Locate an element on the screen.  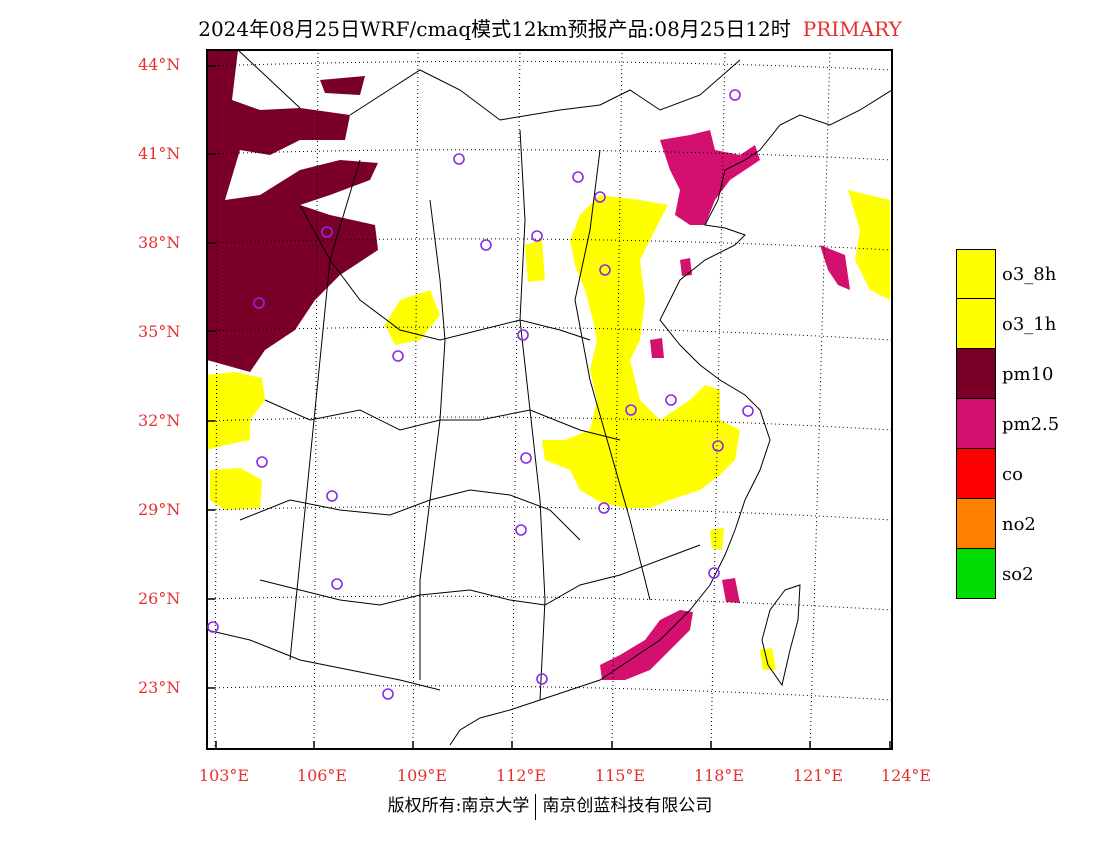
legend-label: co is located at coordinates (1012, 474).